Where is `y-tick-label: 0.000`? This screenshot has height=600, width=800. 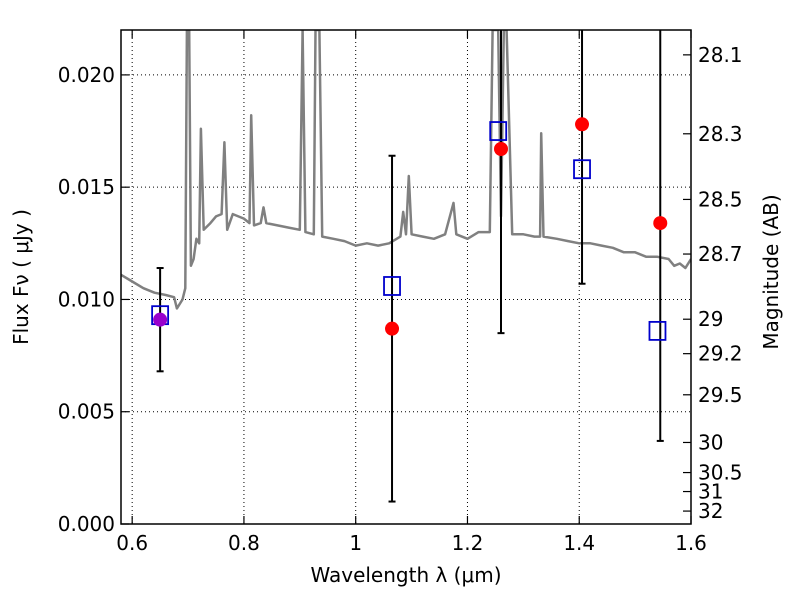
y-tick-label: 0.000 is located at coordinates (86, 524).